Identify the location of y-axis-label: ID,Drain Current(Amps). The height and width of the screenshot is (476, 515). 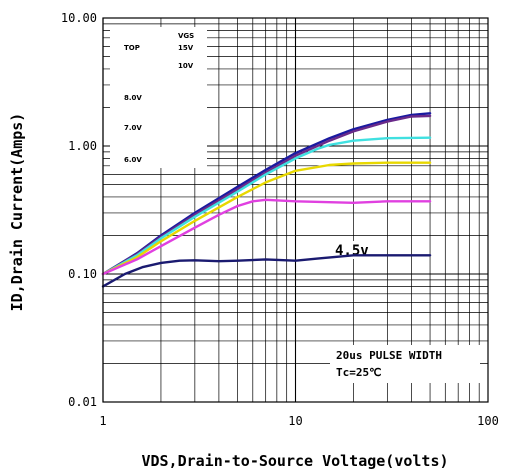
(17, 212).